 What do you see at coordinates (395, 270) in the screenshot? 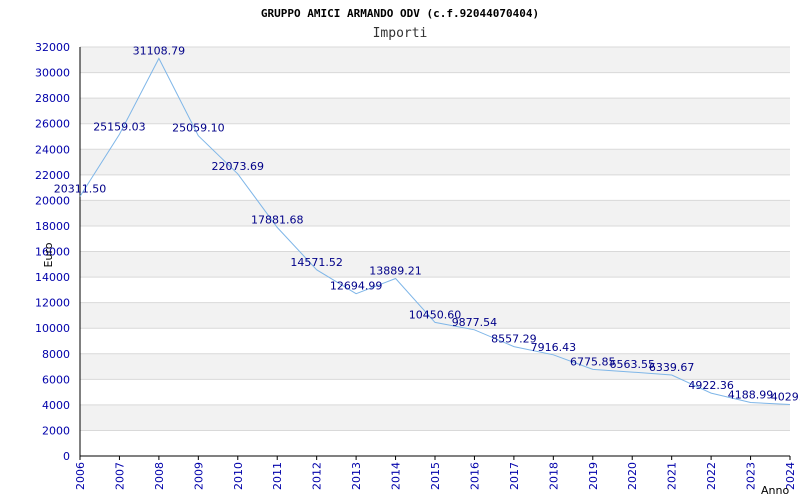
I see `data-label: 13889.21` at bounding box center [395, 270].